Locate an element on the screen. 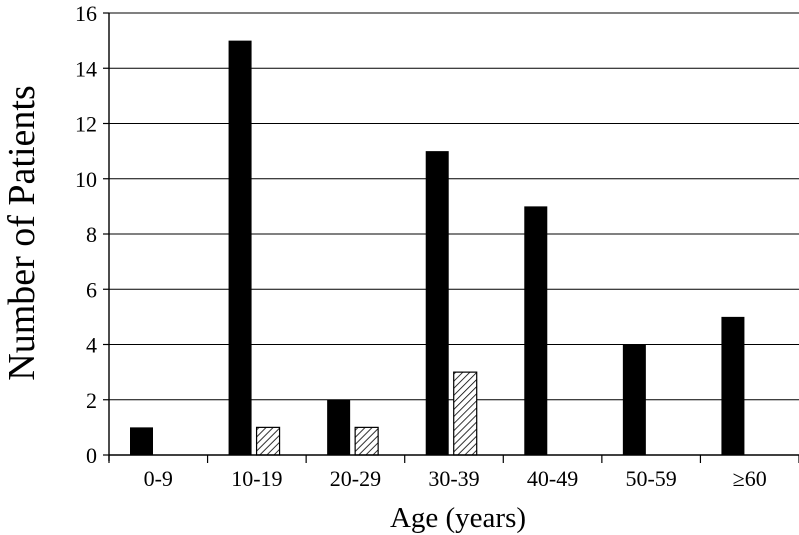  x-tick-labels: 0-9 10-19 20-29 30-39 40-49 50-59 ≥60 is located at coordinates (455, 478).